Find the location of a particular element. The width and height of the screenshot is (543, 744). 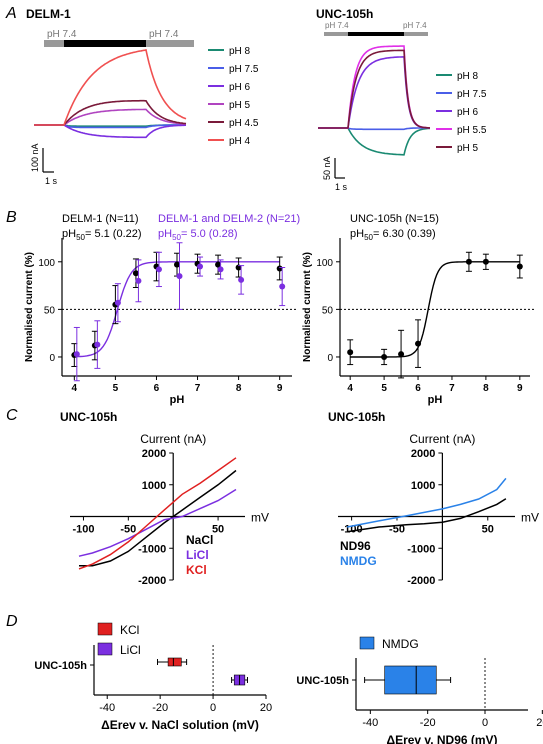

annotation-delm1-ph50: pH50= 5.1 (0.22) is located at coordinates (102, 235).